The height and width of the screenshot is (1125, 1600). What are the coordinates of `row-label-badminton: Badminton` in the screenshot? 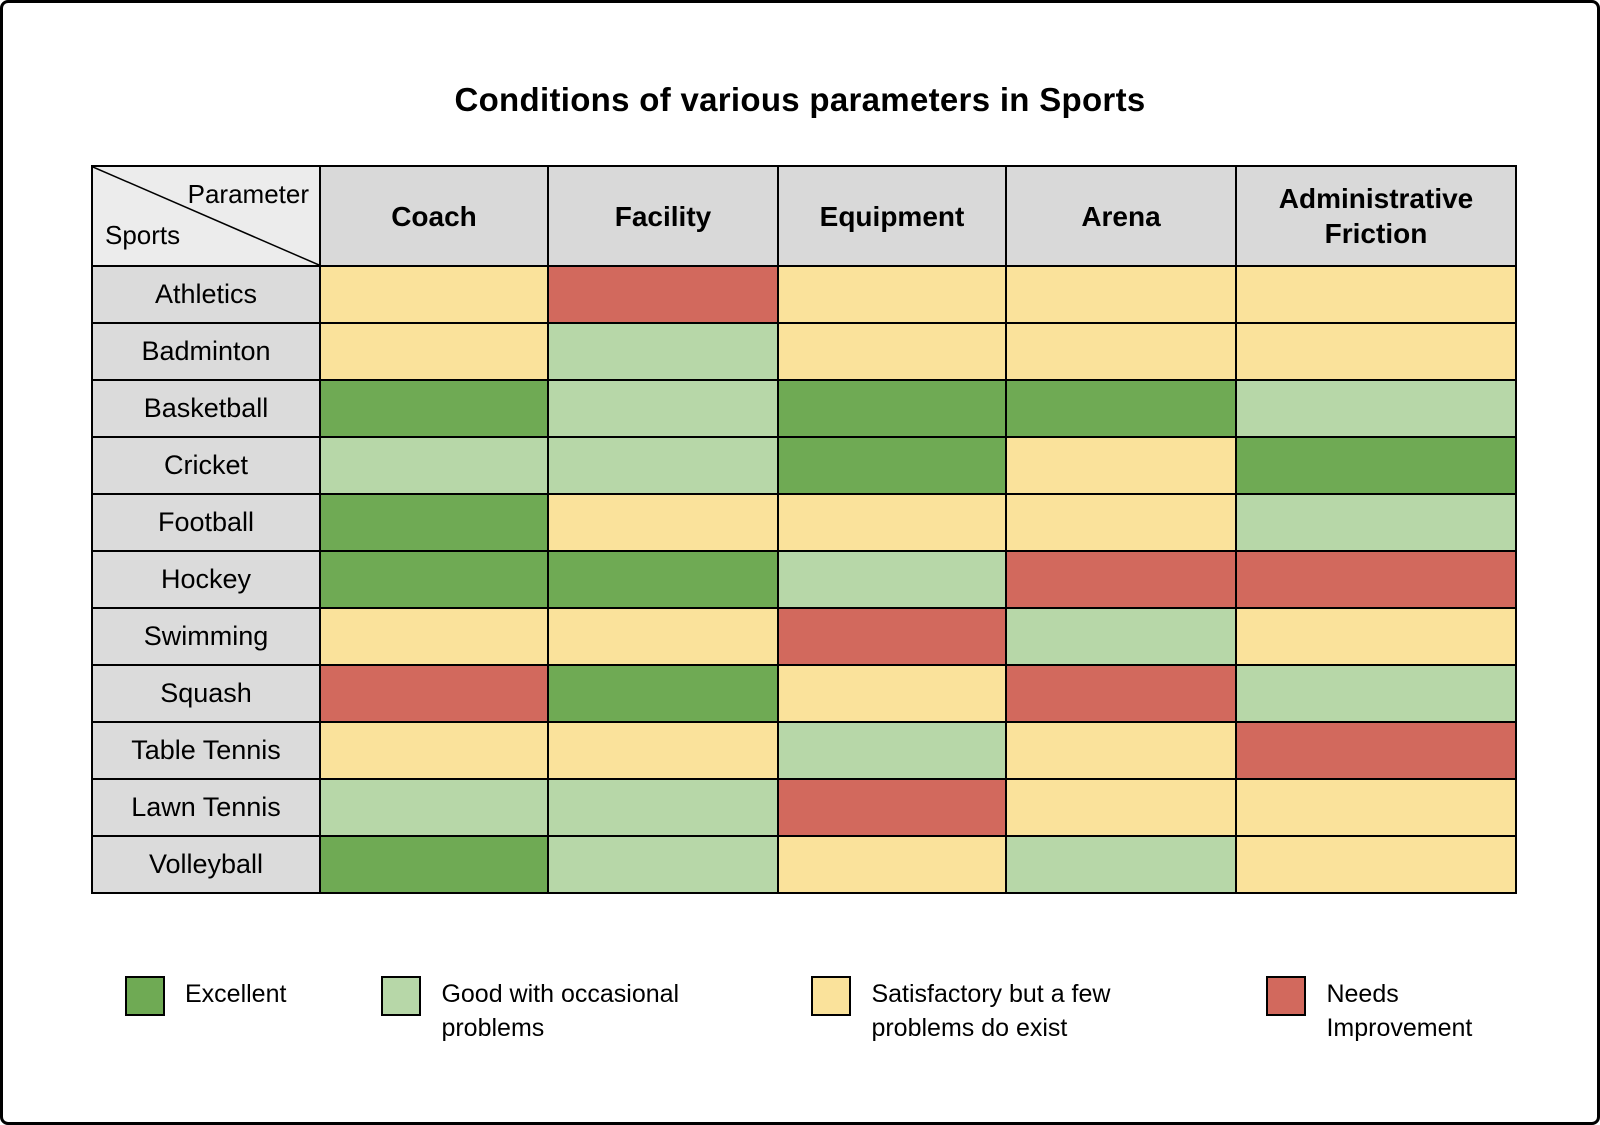 It's located at (206, 351).